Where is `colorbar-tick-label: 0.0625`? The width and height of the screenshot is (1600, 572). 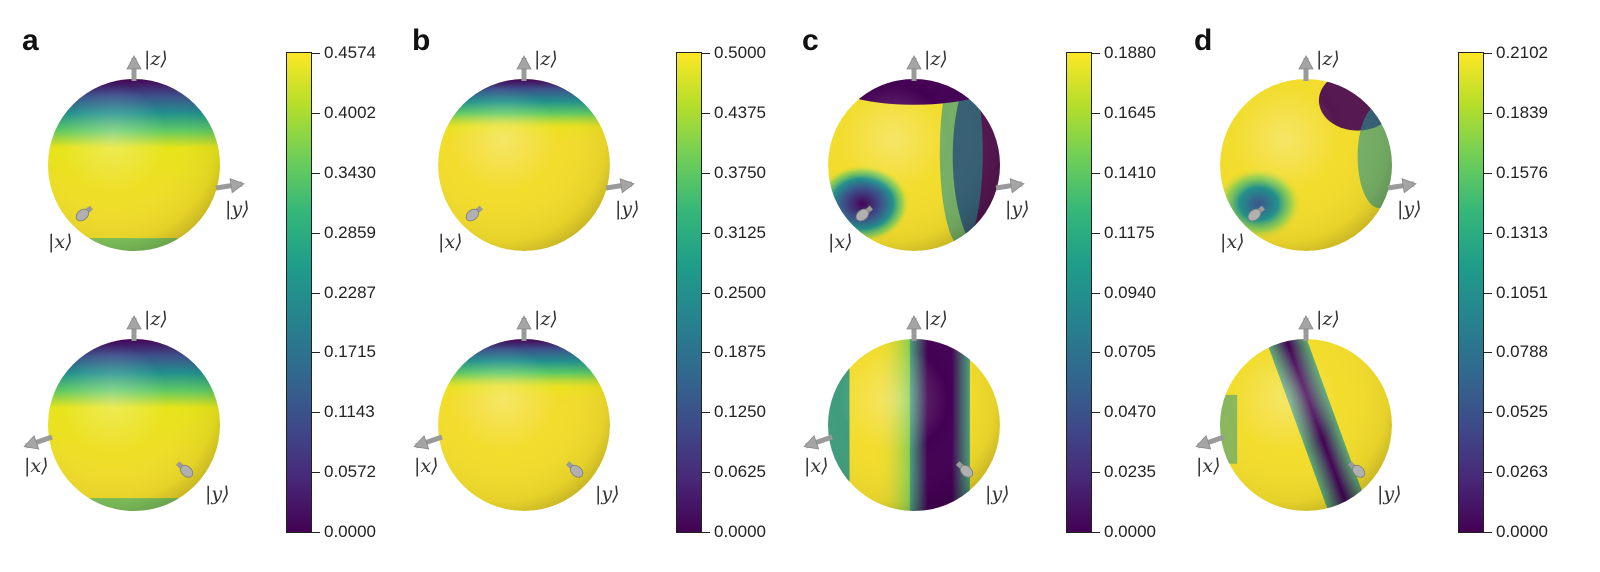
colorbar-tick-label: 0.0625 is located at coordinates (740, 472).